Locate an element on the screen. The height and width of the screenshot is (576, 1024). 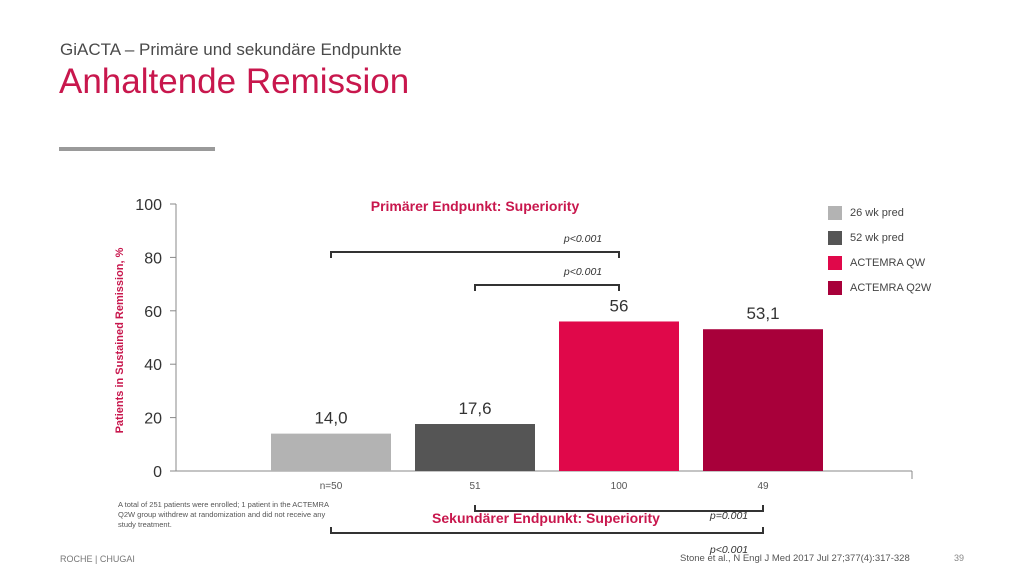
y-tick-label: 60 is located at coordinates (153, 312).